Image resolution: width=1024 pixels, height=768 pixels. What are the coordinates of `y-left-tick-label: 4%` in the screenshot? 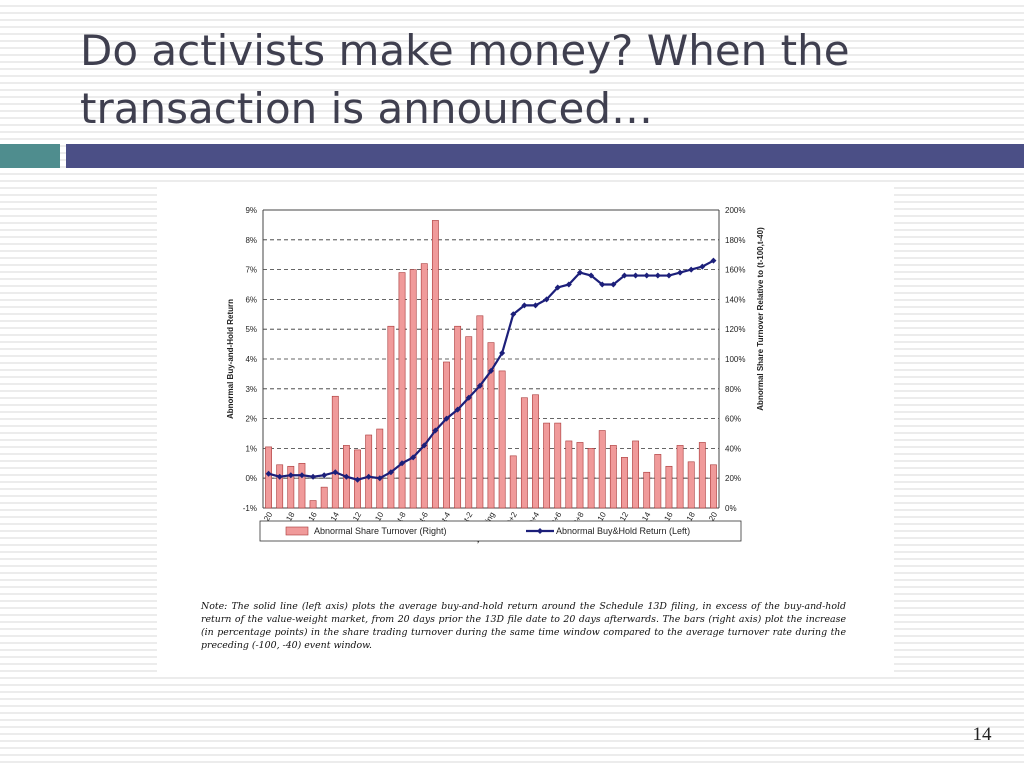 It's located at (251, 359).